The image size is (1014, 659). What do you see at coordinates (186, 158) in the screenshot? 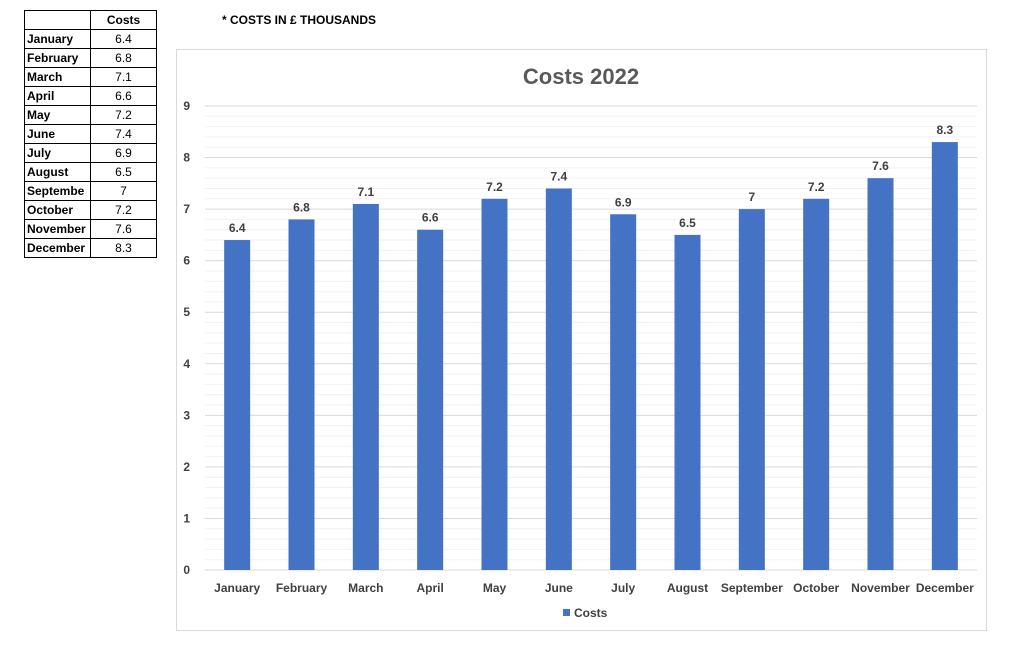
I see `y-tick-label: 8` at bounding box center [186, 158].